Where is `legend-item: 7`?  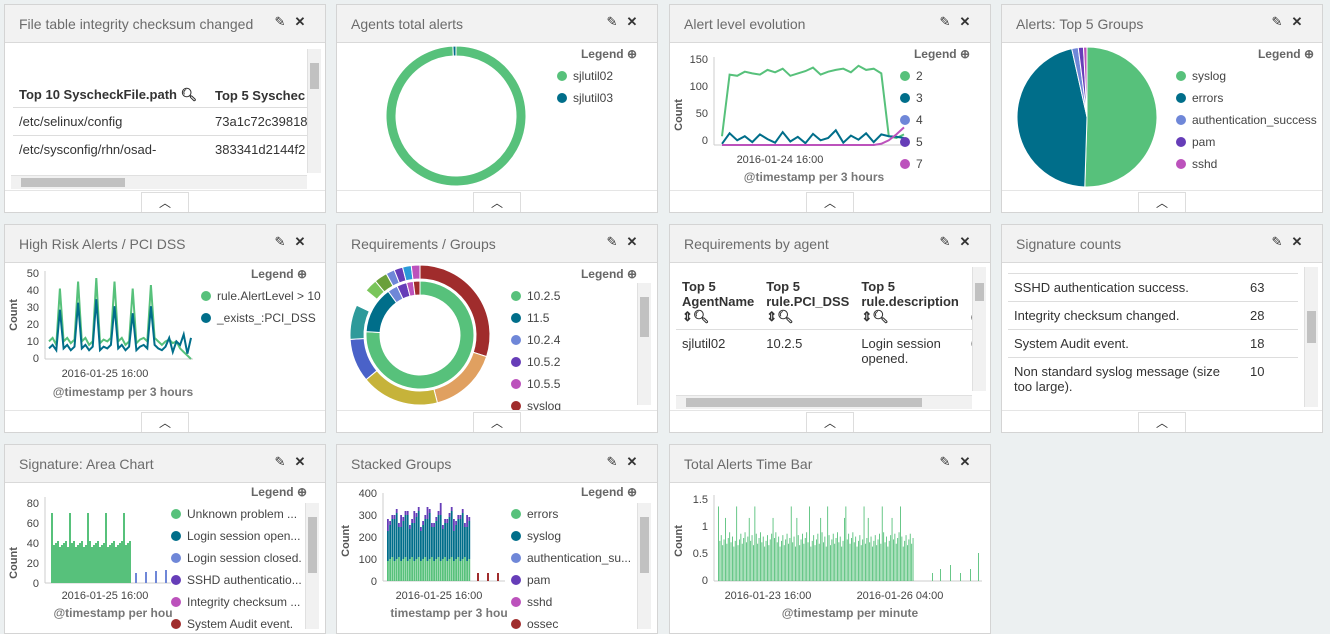 legend-item: 7 is located at coordinates (935, 164).